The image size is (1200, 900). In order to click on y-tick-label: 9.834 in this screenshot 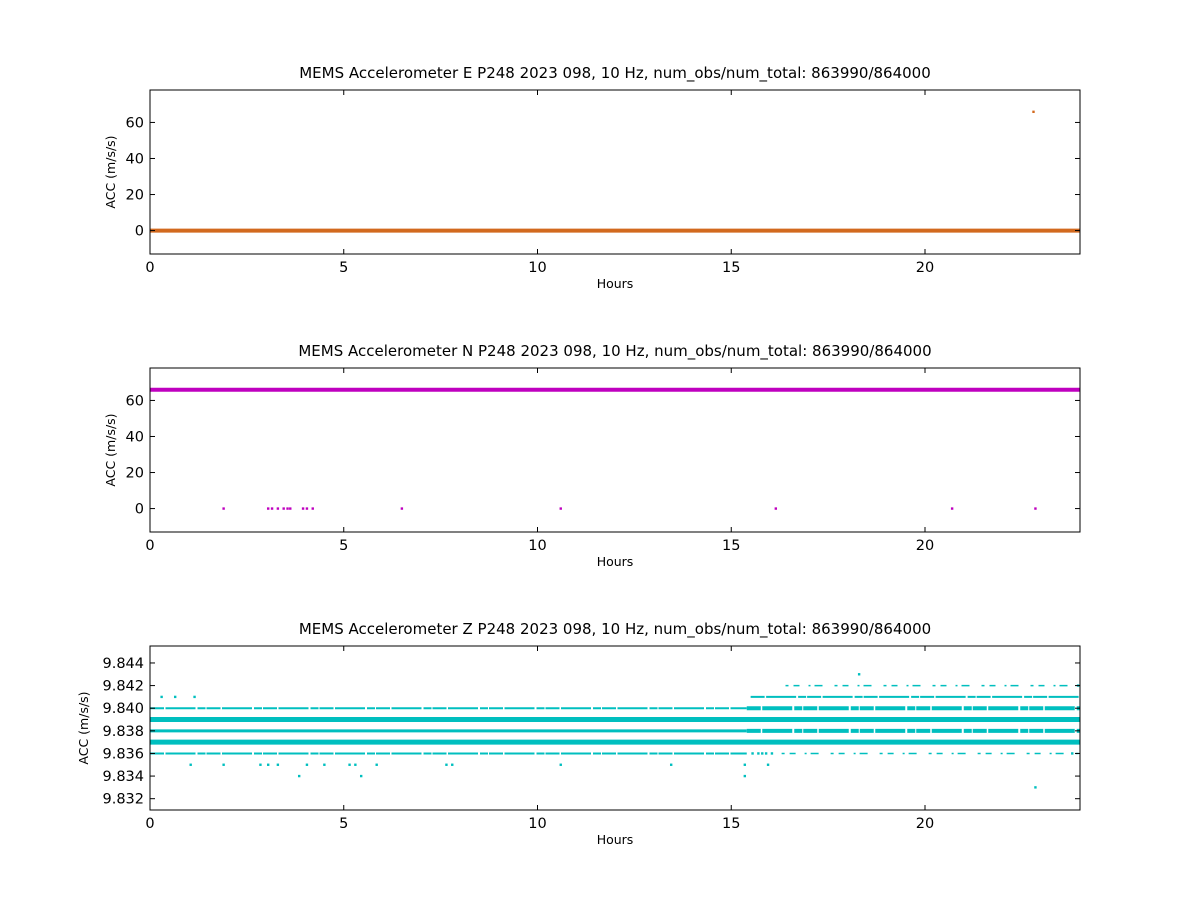, I will do `click(123, 777)`.